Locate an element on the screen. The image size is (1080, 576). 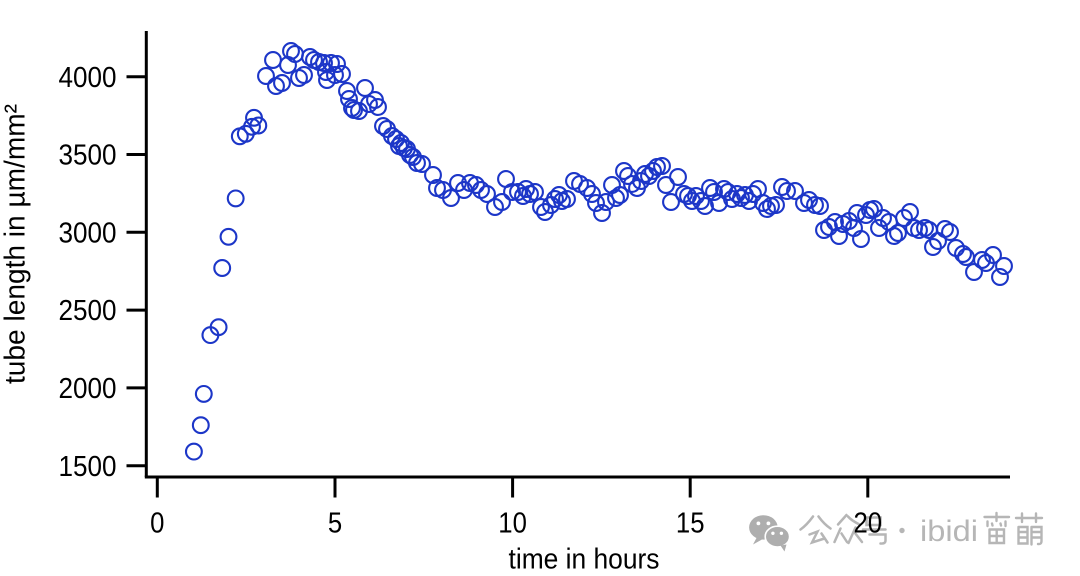
svg-text: 3000 is located at coordinates (88, 233).